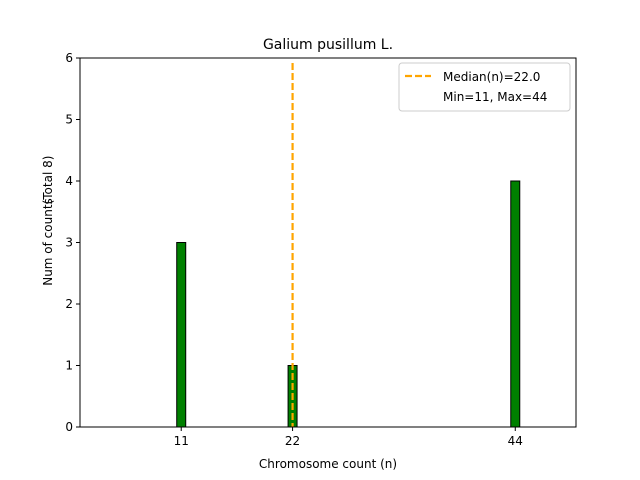  I want to click on legend-frame, so click(484, 87).